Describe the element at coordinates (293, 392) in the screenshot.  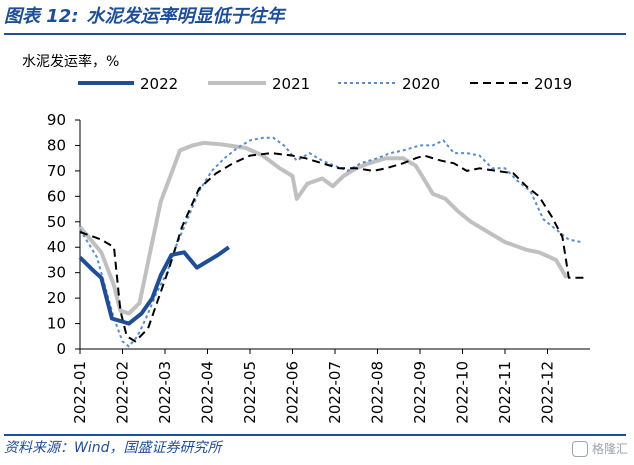
I see `x-tick-label: 2022-06` at that location.